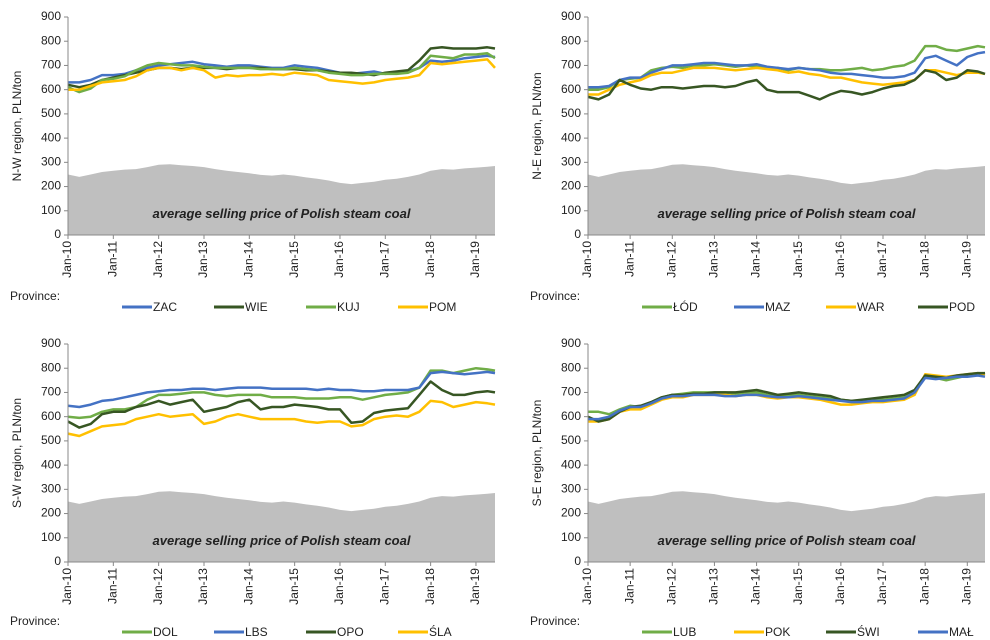 The height and width of the screenshot is (640, 990). I want to click on legend-label: ŚWI, so click(868, 631).